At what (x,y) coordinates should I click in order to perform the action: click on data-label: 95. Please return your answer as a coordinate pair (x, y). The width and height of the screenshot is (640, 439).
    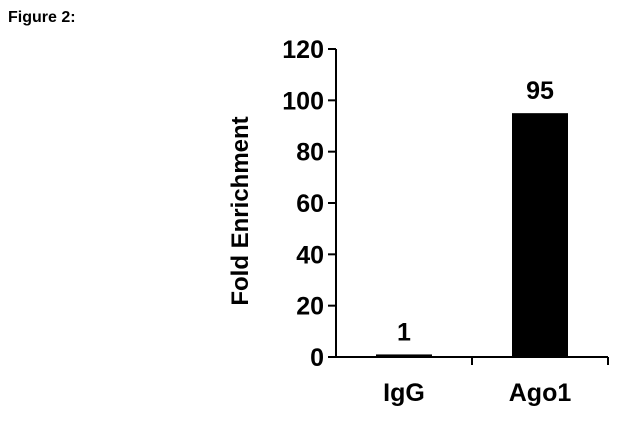
    Looking at the image, I should click on (540, 91).